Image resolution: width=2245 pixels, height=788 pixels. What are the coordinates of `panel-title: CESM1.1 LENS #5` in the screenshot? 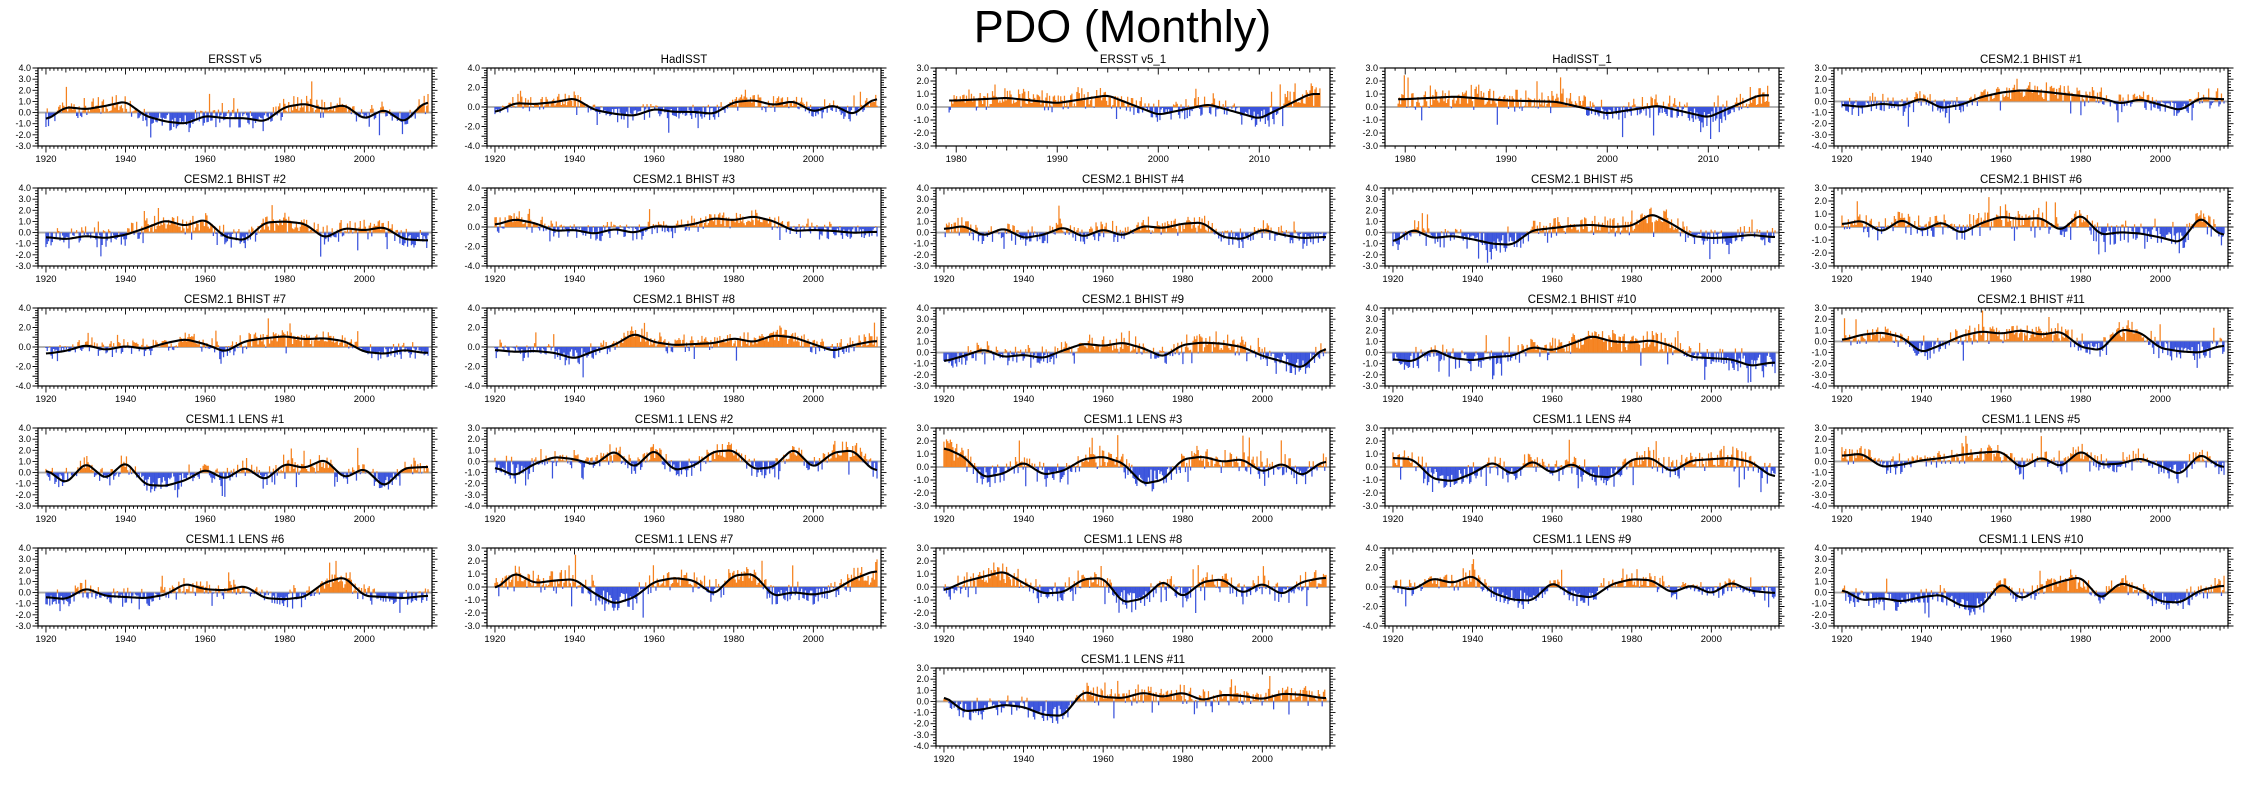 It's located at (2031, 420).